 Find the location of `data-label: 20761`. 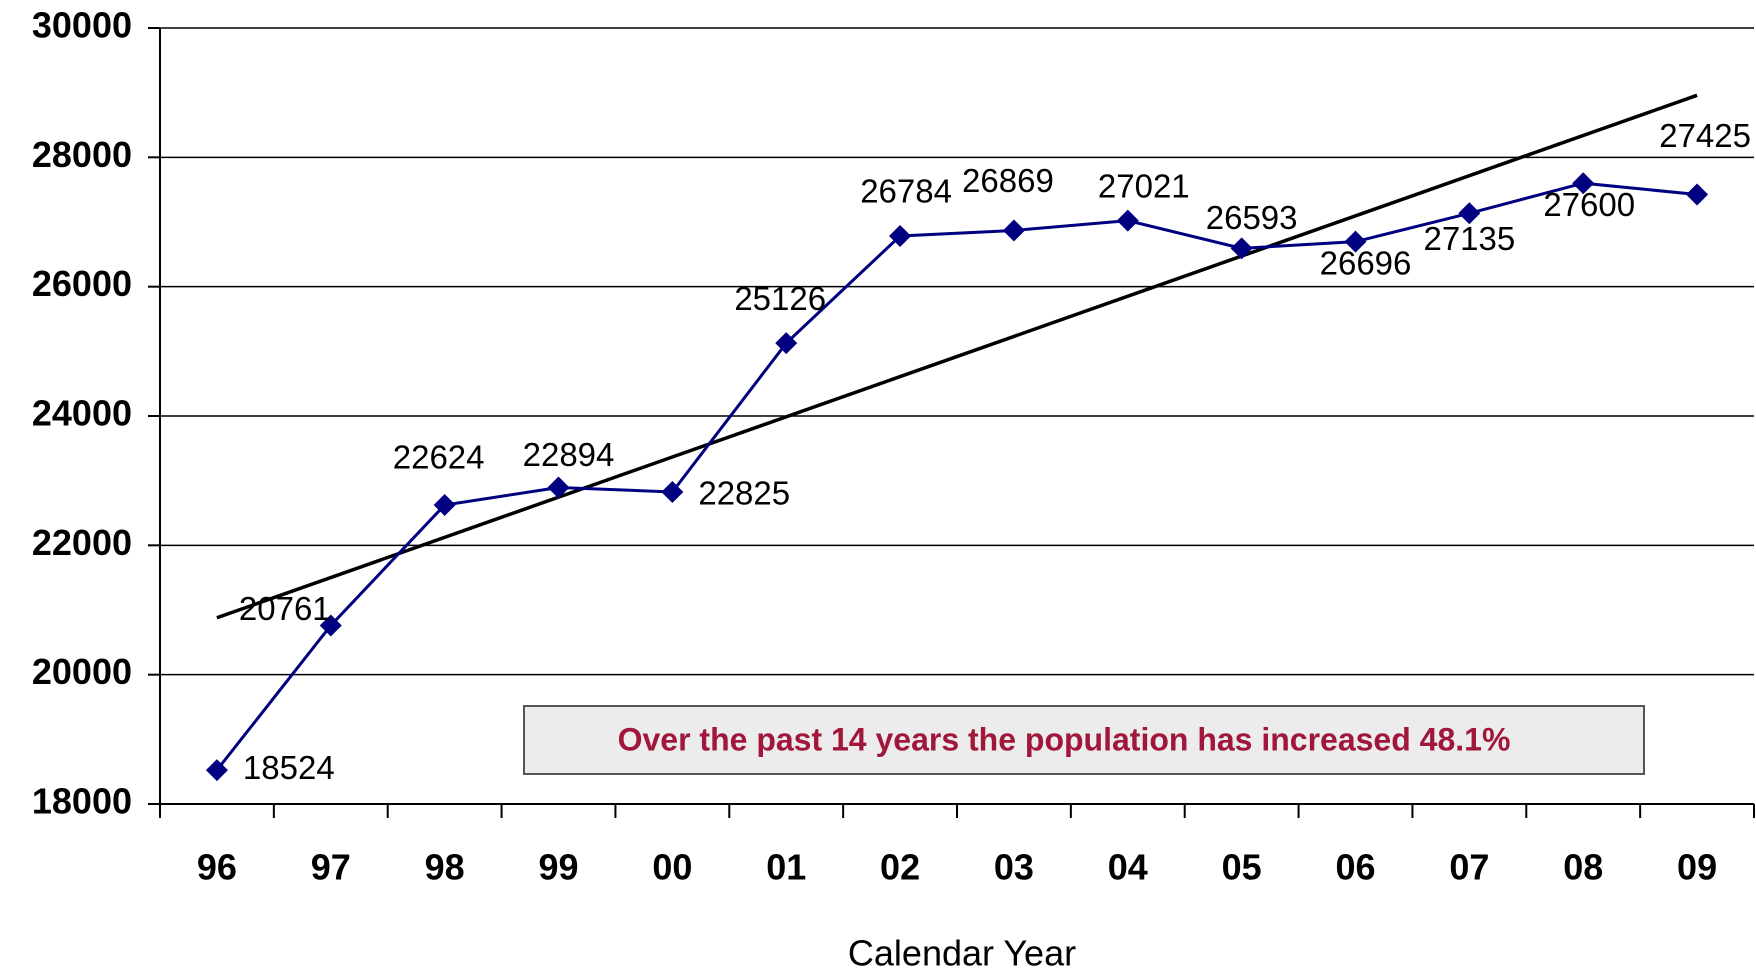

data-label: 20761 is located at coordinates (285, 608).